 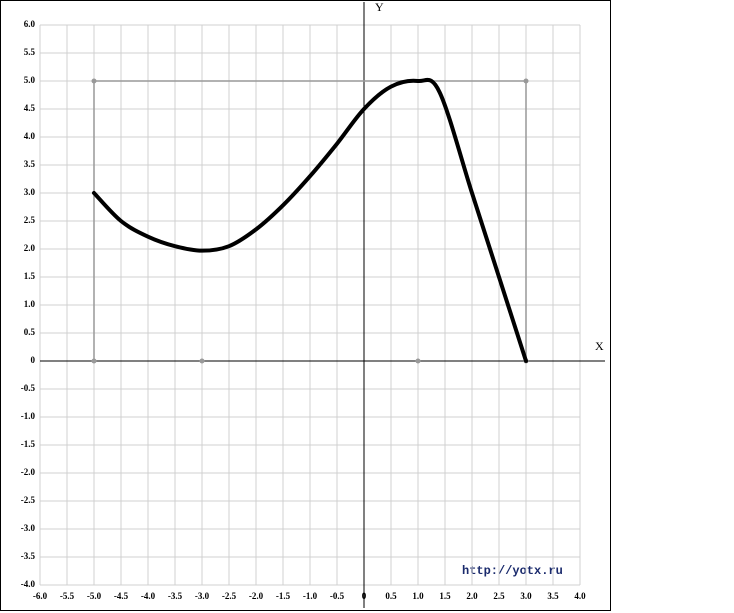 I want to click on x-tick-label: 0.5, so click(x=391, y=596).